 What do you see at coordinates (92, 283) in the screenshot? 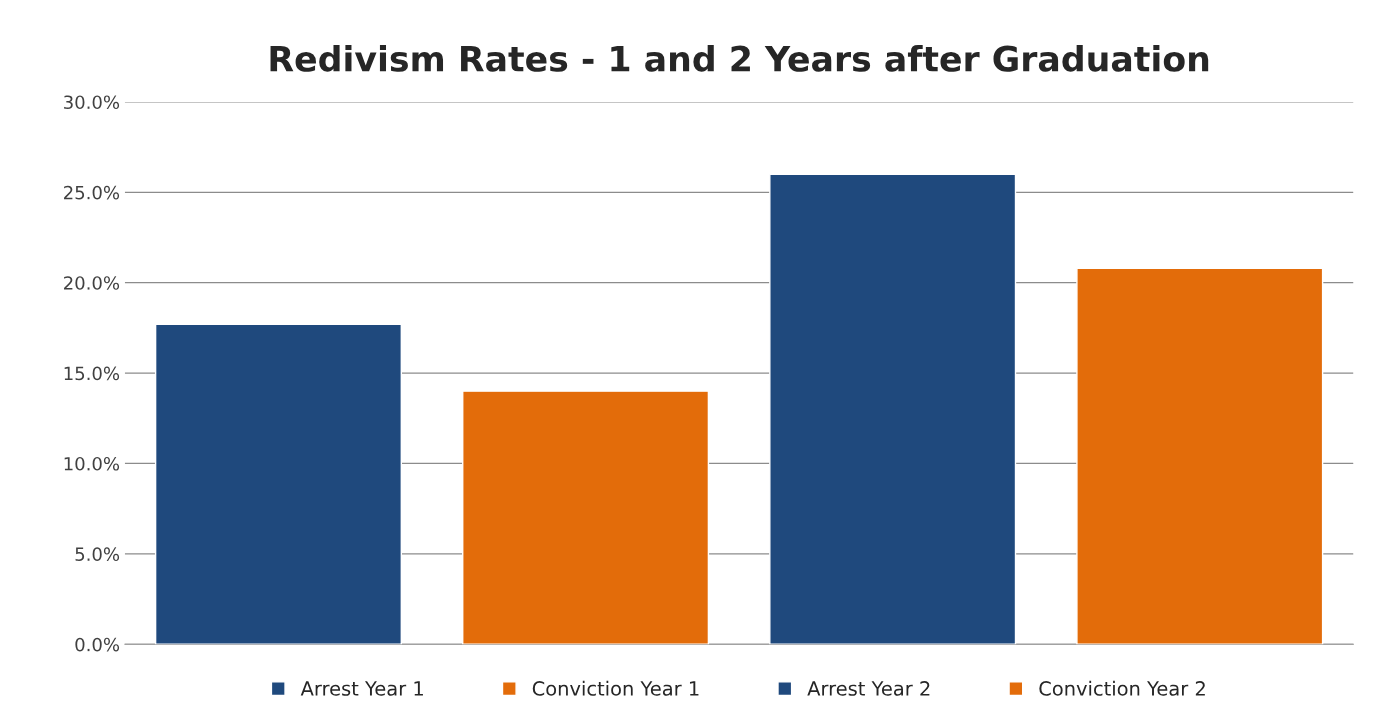
I see `y-tick-label: 20.0%` at bounding box center [92, 283].